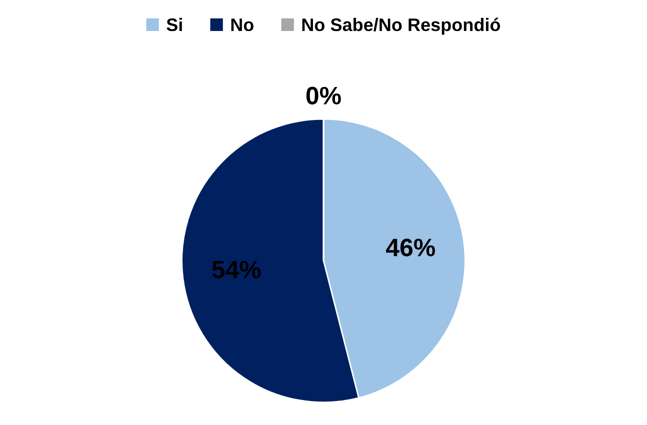 This screenshot has width=647, height=425. Describe the element at coordinates (236, 269) in the screenshot. I see `data-label: 54%` at that location.